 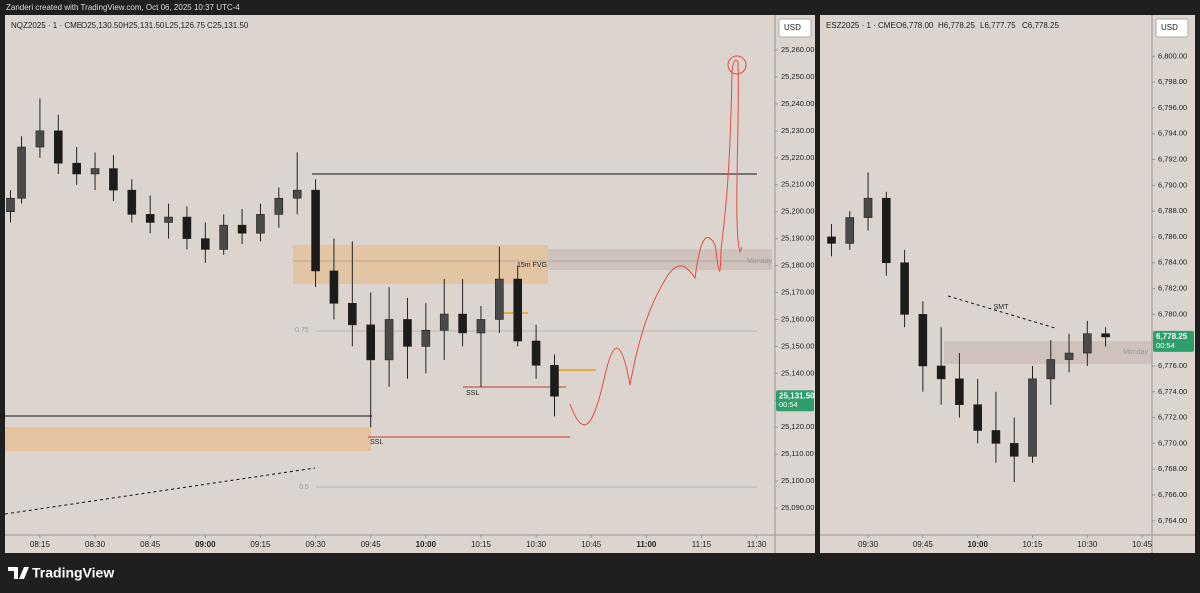 What do you see at coordinates (1172, 262) in the screenshot?
I see `y-tick-label: 6,784.00` at bounding box center [1172, 262].